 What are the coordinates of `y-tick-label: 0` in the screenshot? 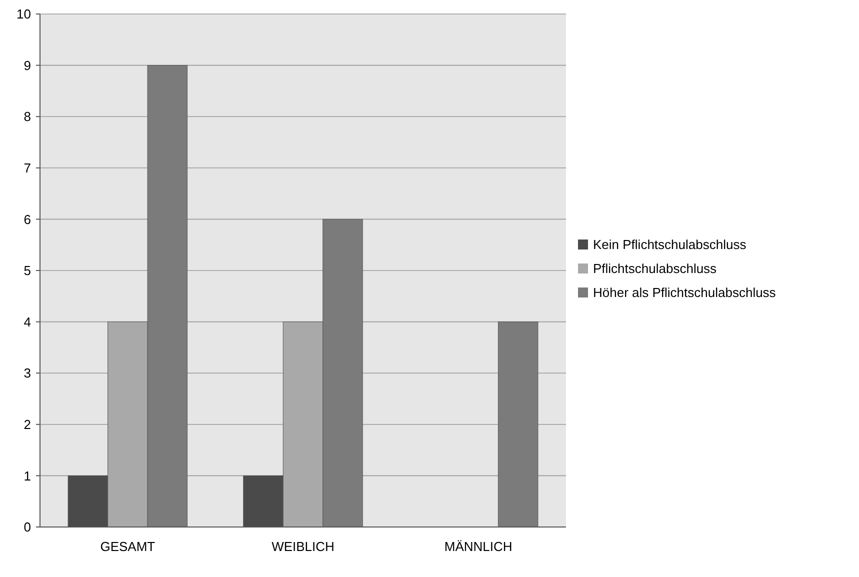 It's located at (27, 527).